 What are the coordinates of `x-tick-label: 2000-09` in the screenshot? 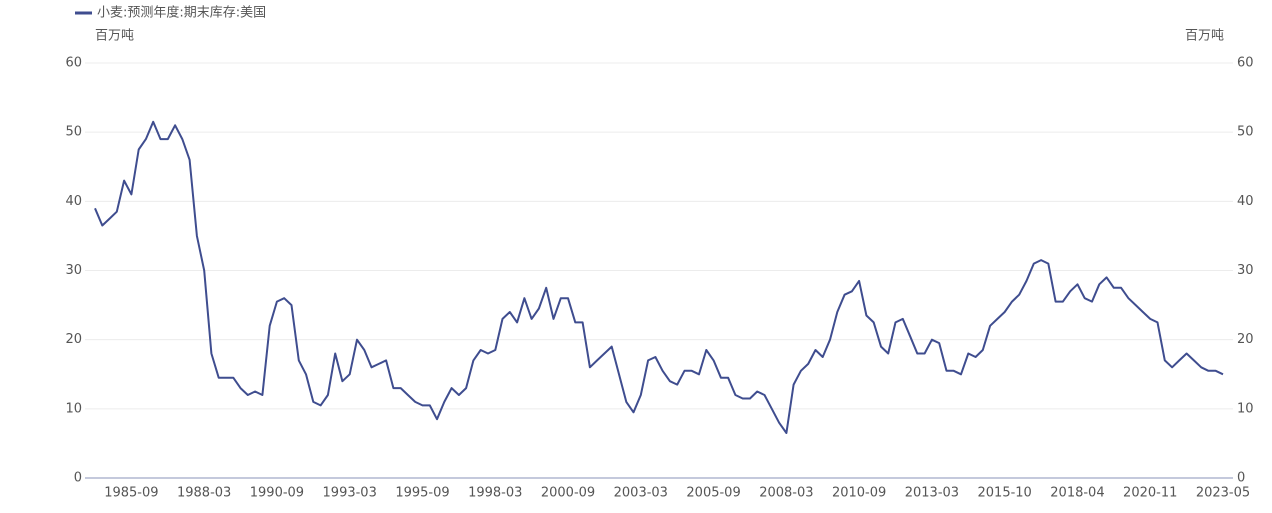 It's located at (568, 493).